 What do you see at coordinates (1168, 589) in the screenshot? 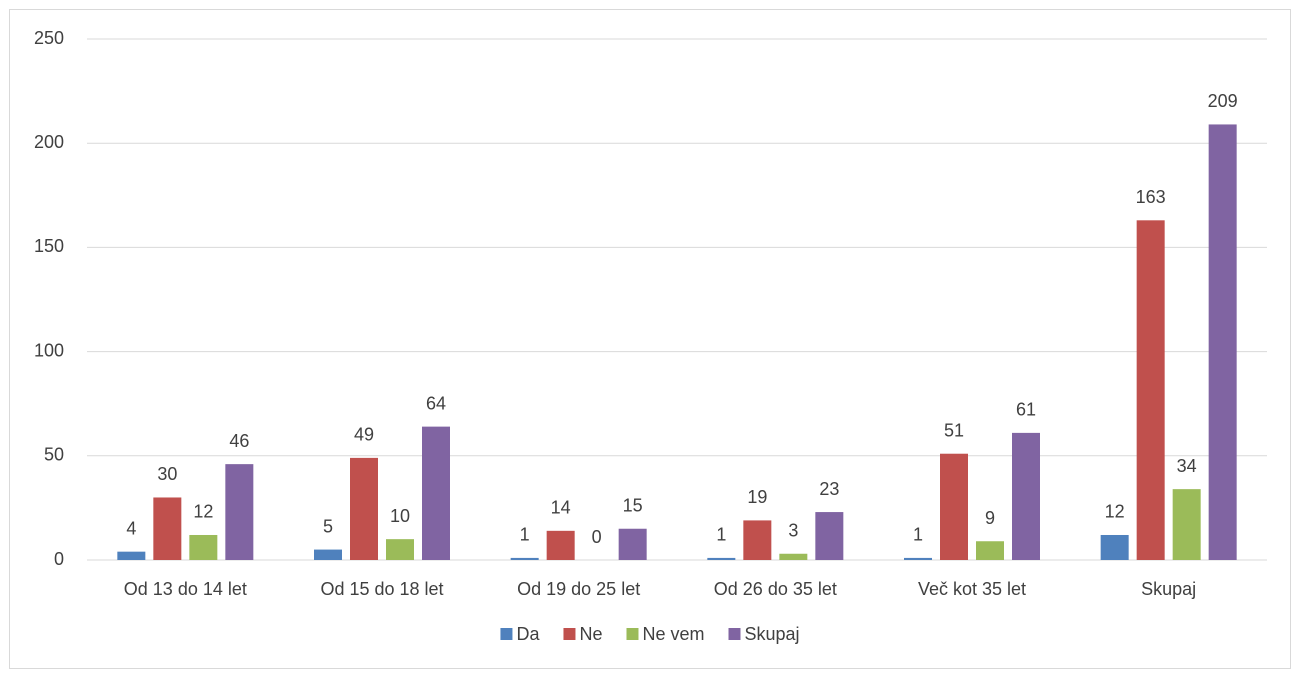
I see `x-tick-label: Skupaj` at bounding box center [1168, 589].